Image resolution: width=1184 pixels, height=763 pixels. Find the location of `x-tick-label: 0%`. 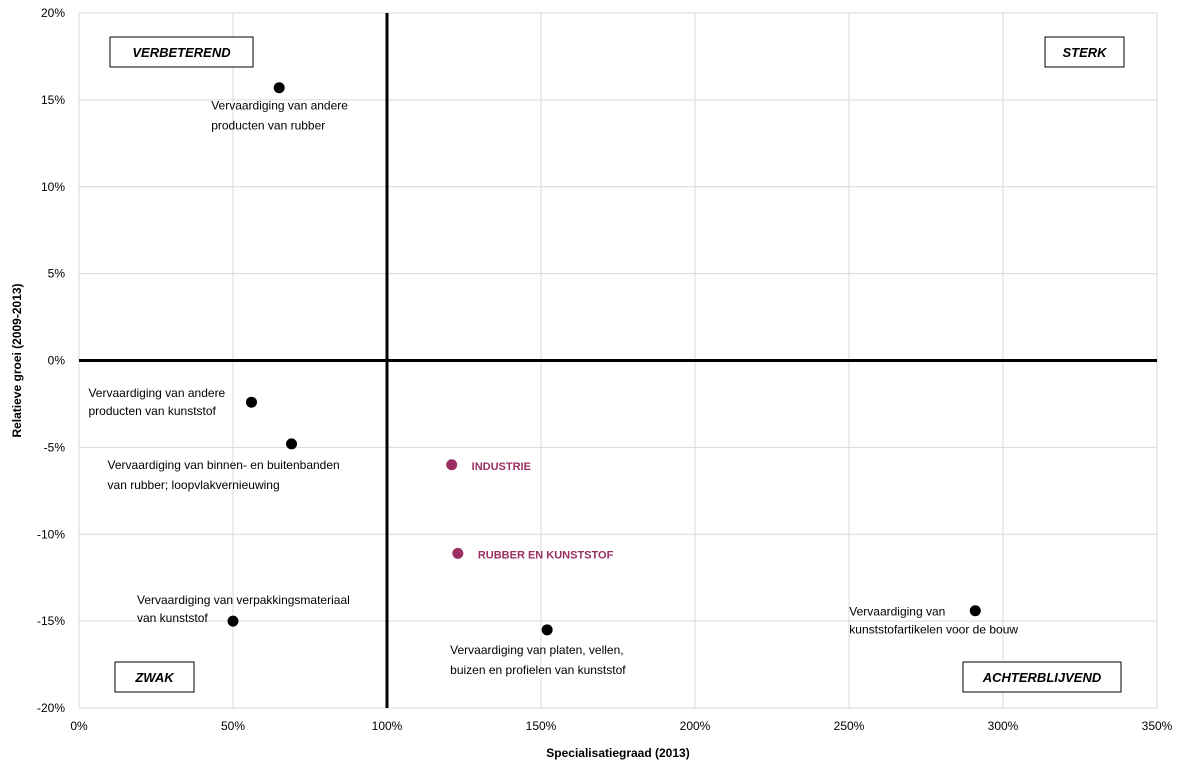

x-tick-label: 0% is located at coordinates (79, 726).